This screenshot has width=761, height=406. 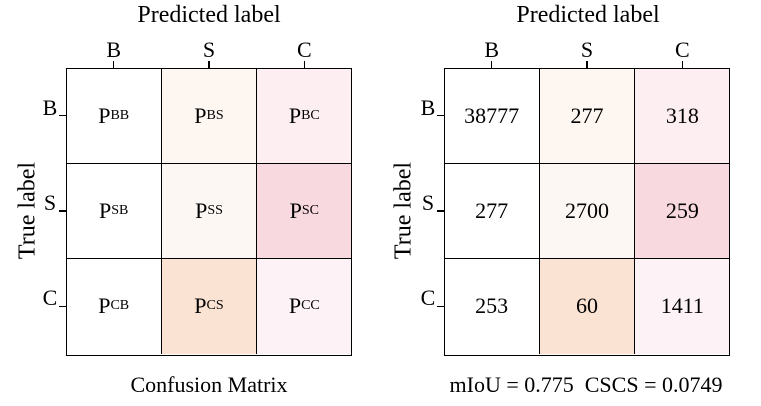 What do you see at coordinates (586, 384) in the screenshot?
I see `chart-caption: mIoU = 0.775 CSCS = 0.0749` at bounding box center [586, 384].